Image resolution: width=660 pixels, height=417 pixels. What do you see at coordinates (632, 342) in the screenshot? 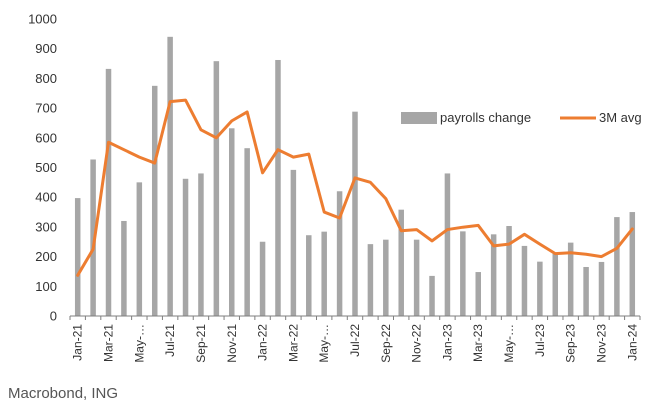
I see `x-tick-label: Jan-24` at bounding box center [632, 342].